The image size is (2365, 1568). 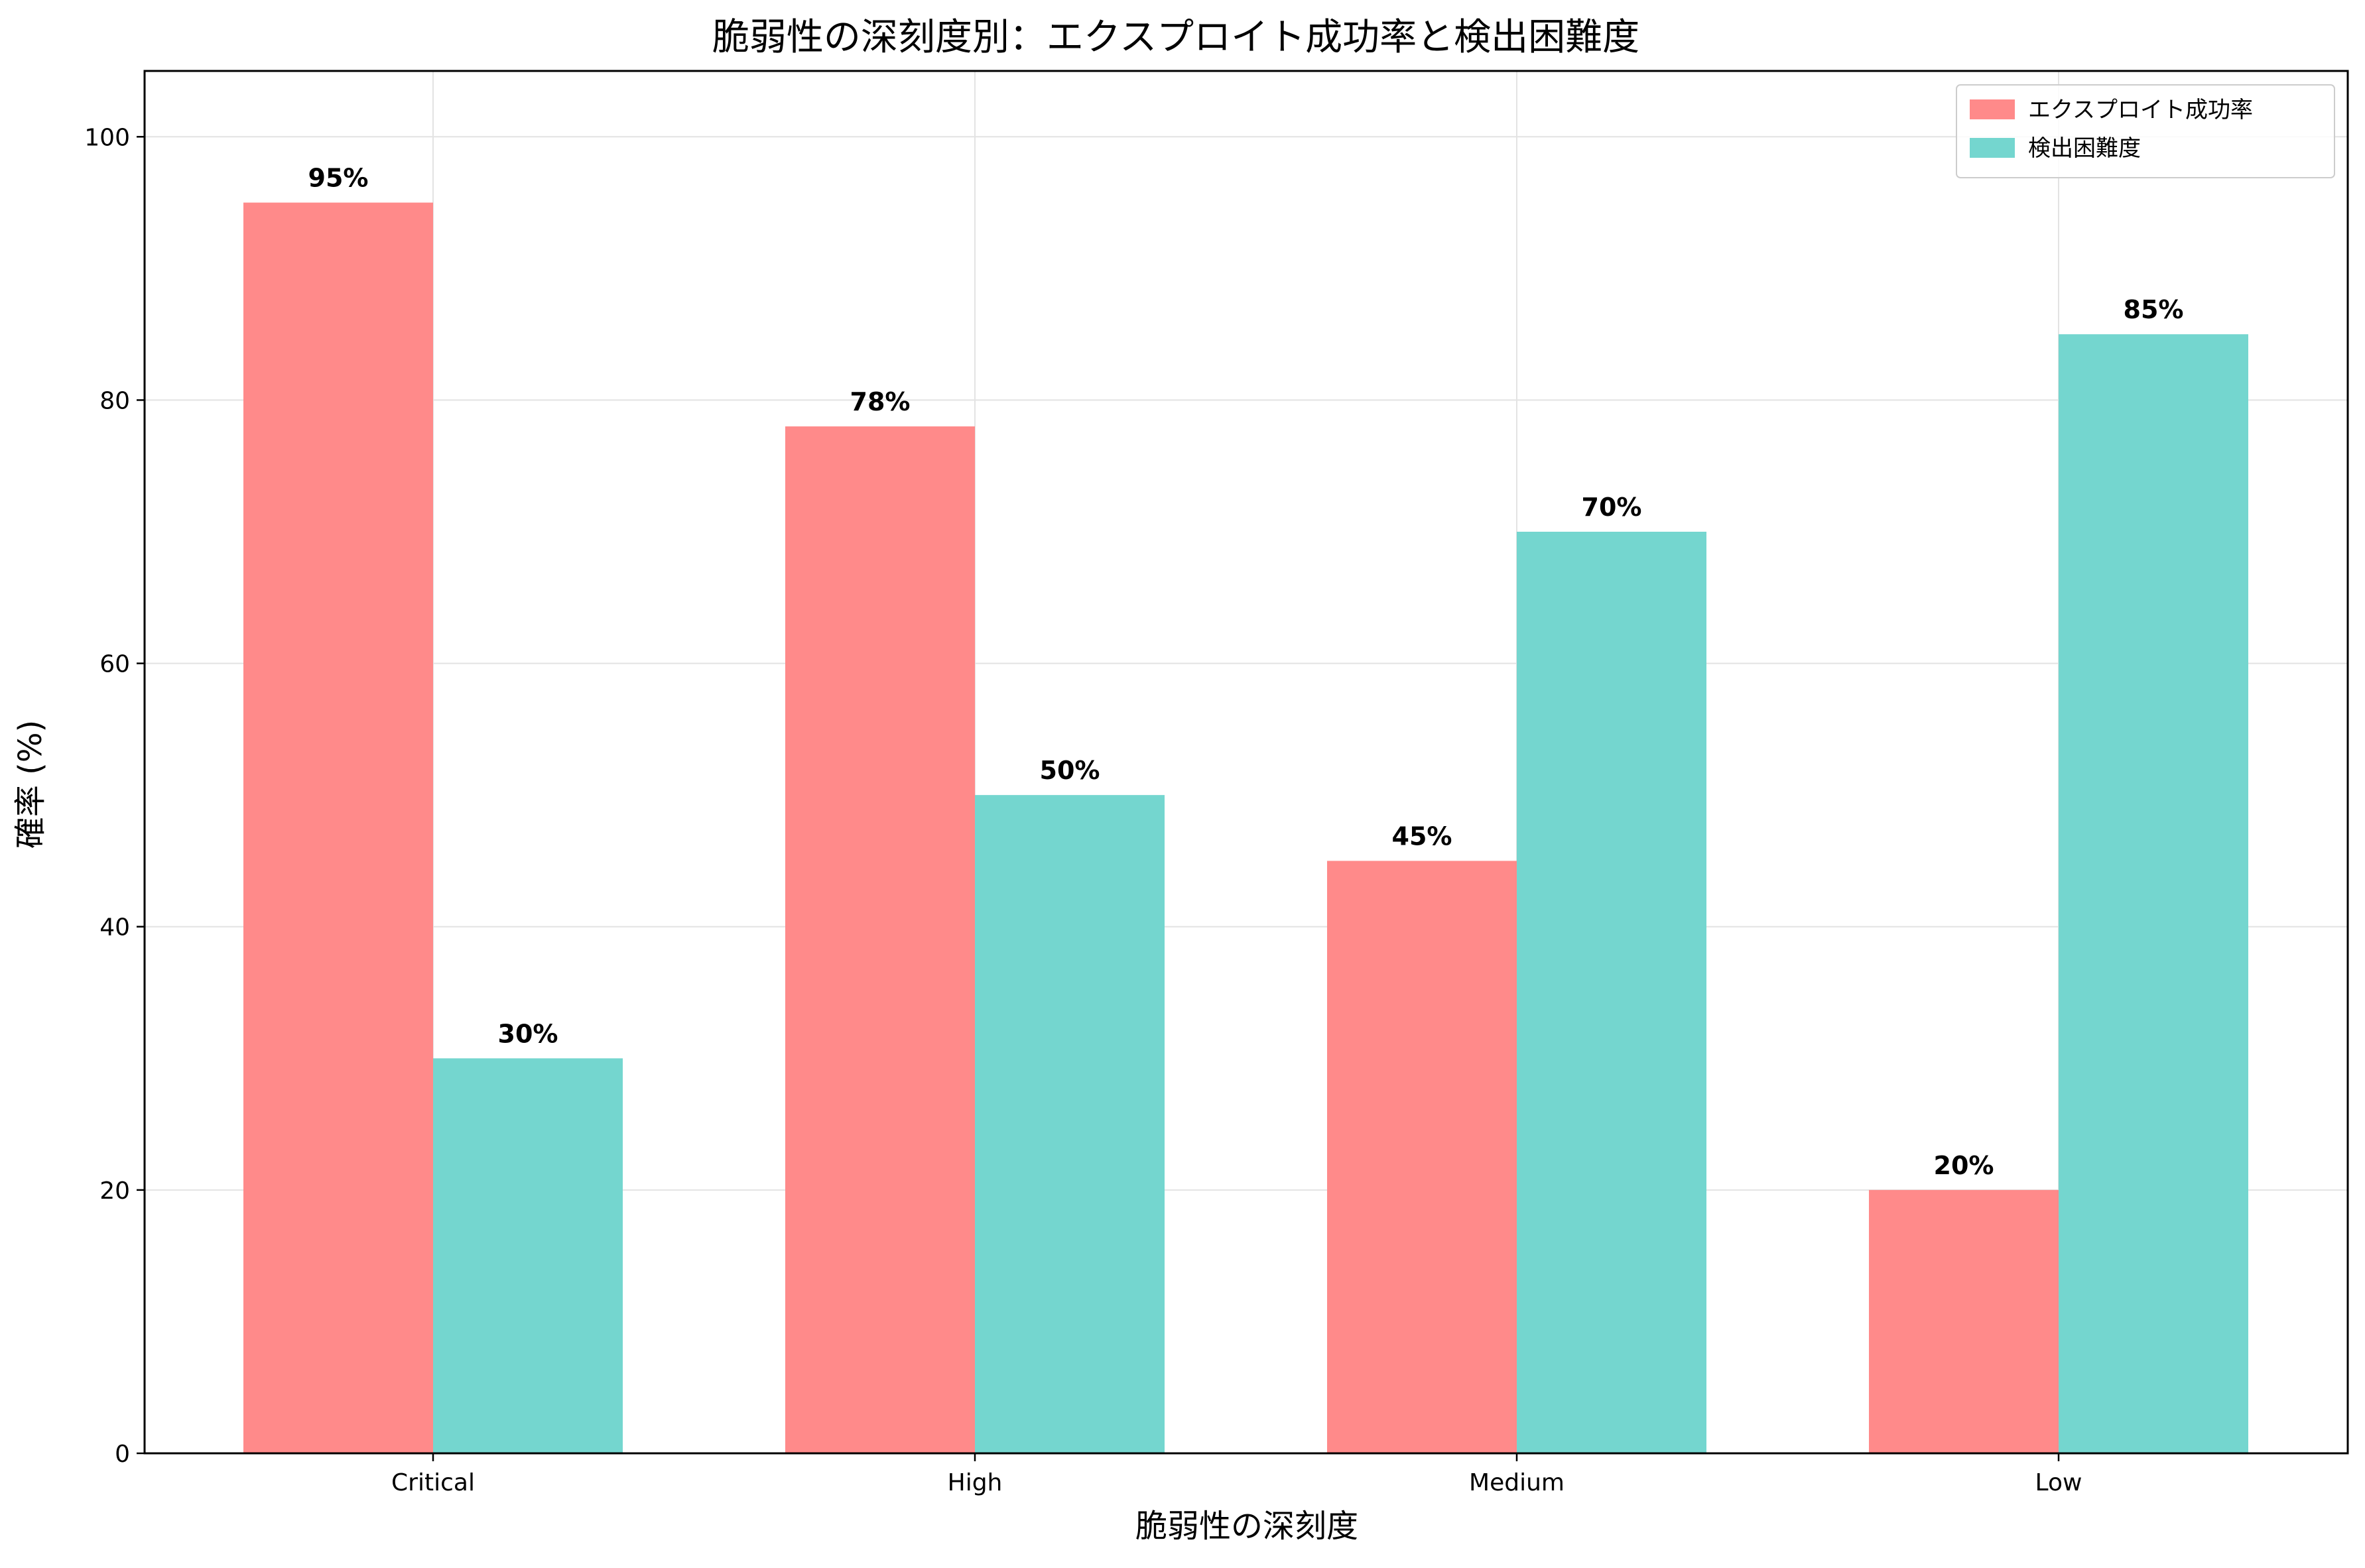 I want to click on y-tick-label: 80, so click(x=115, y=400).